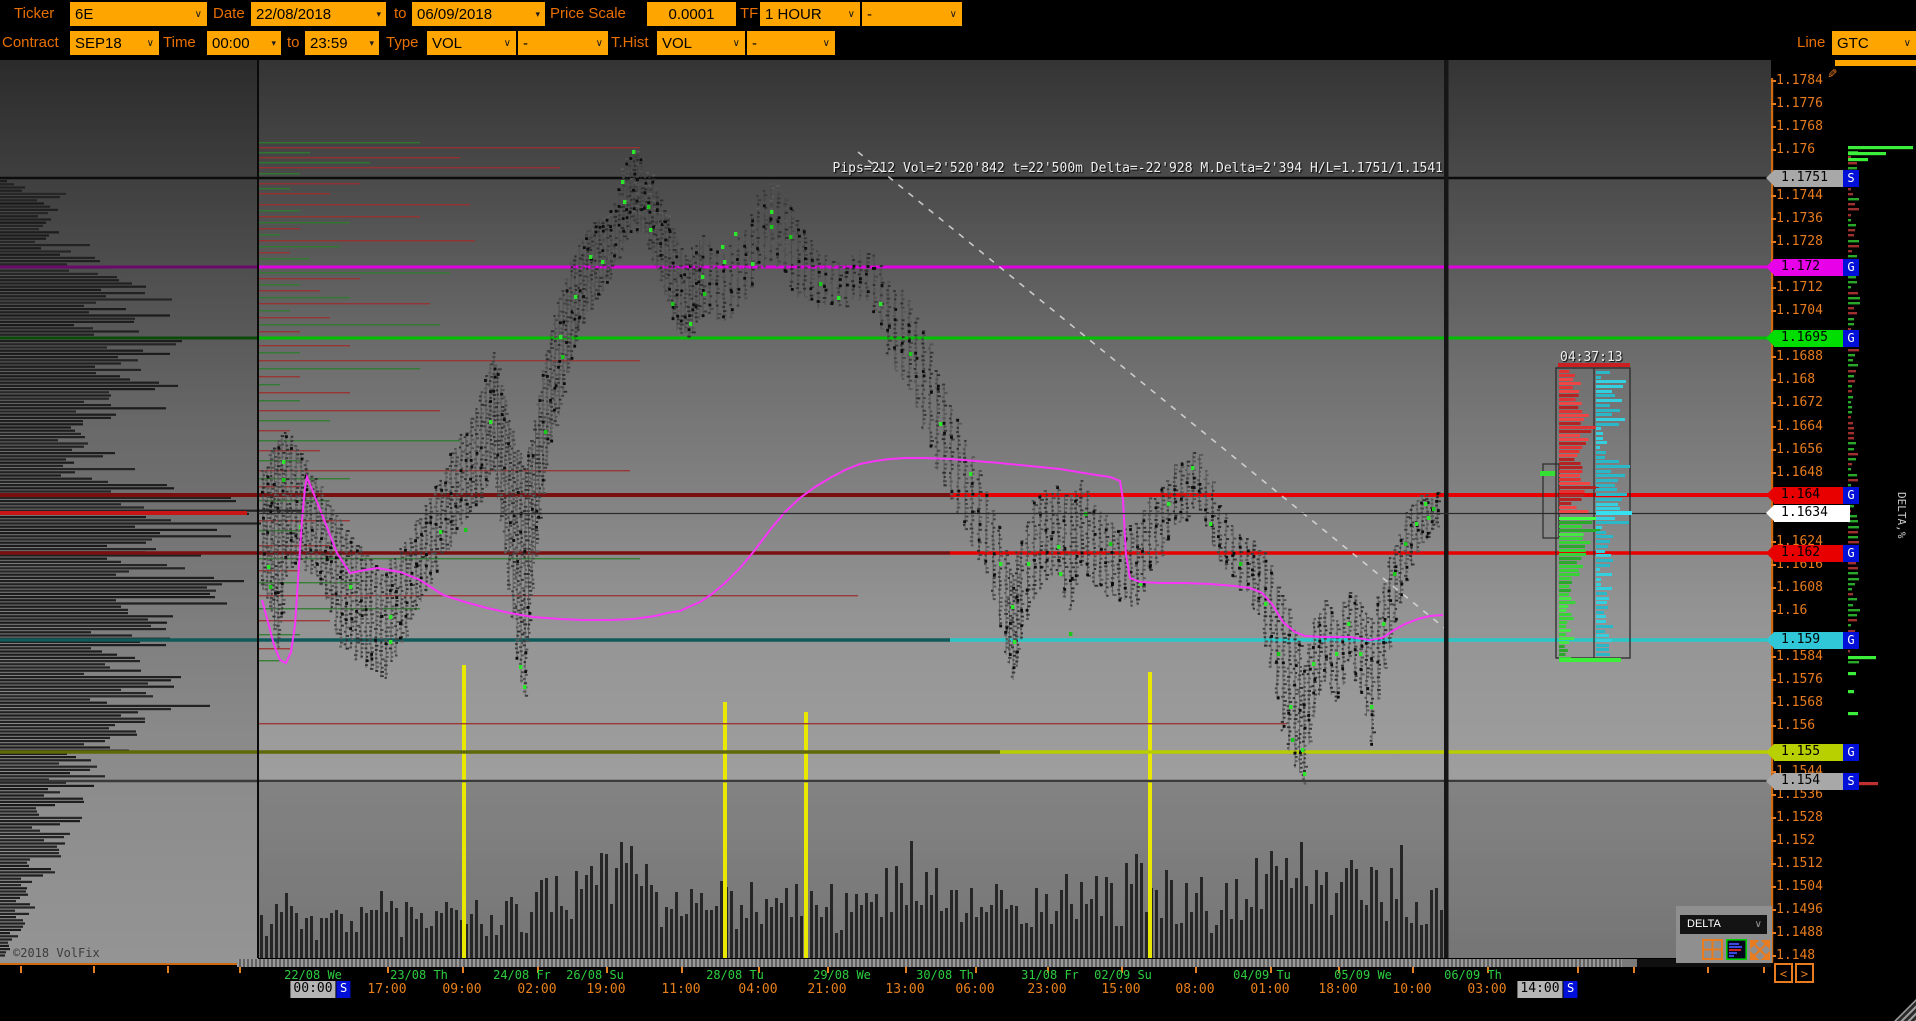  I want to click on delta-mode-dropdown: DELTA ∨, so click(1723, 924).